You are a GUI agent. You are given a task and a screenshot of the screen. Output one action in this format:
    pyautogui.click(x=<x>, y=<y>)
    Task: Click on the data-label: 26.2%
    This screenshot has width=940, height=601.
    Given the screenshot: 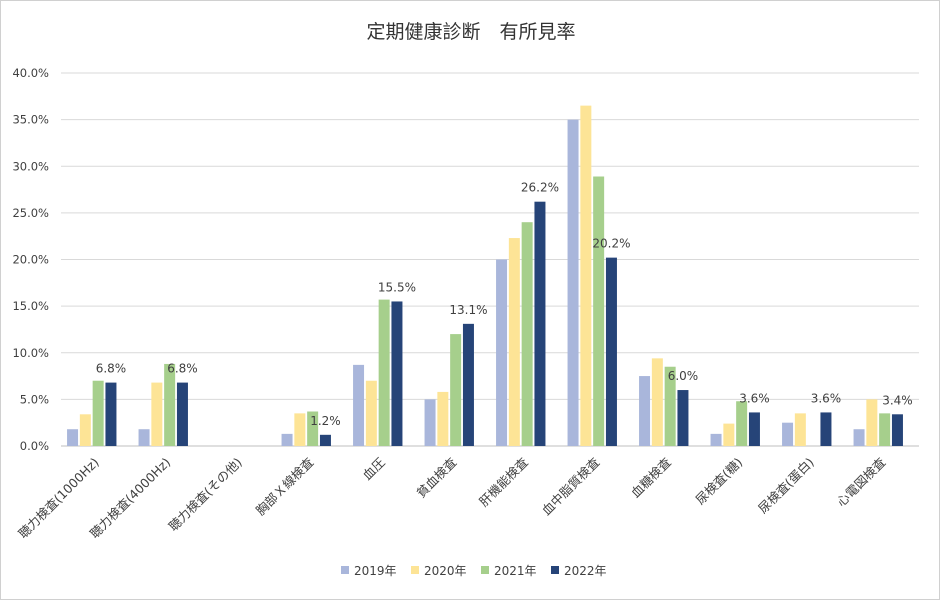 What is the action you would take?
    pyautogui.click(x=540, y=188)
    